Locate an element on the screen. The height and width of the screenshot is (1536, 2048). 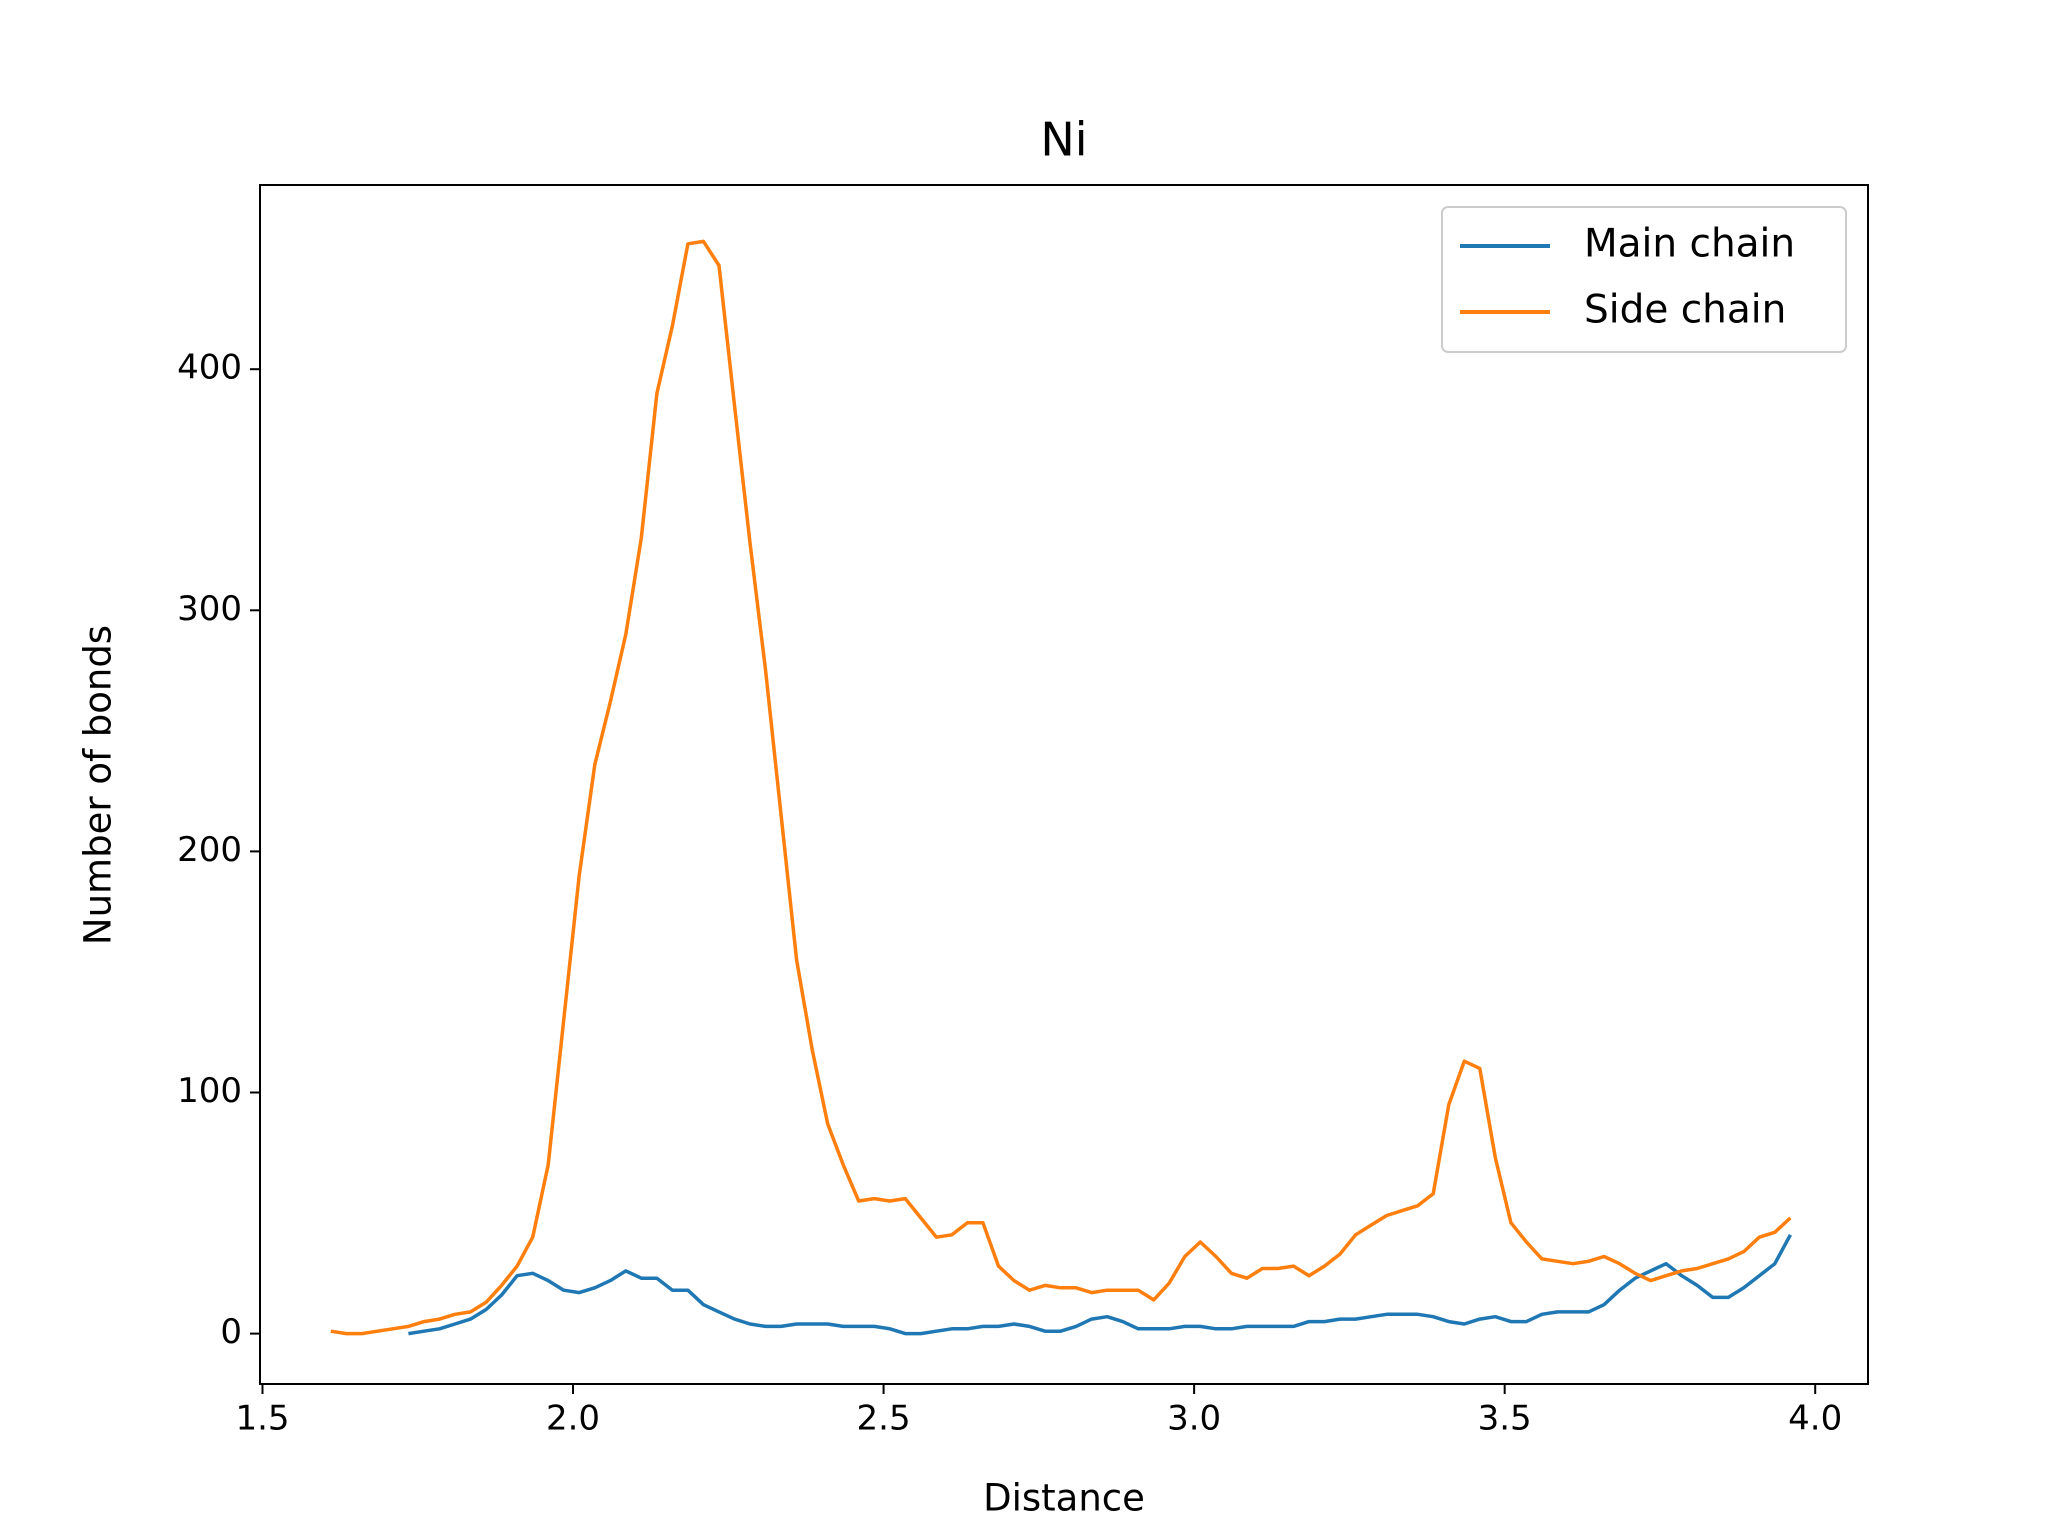
x-tick-label: 2.0 is located at coordinates (573, 1419).